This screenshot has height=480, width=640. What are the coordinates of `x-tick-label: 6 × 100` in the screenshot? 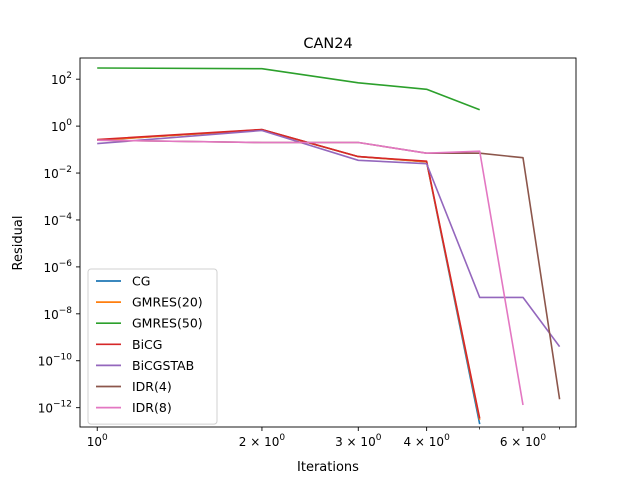 It's located at (523, 441).